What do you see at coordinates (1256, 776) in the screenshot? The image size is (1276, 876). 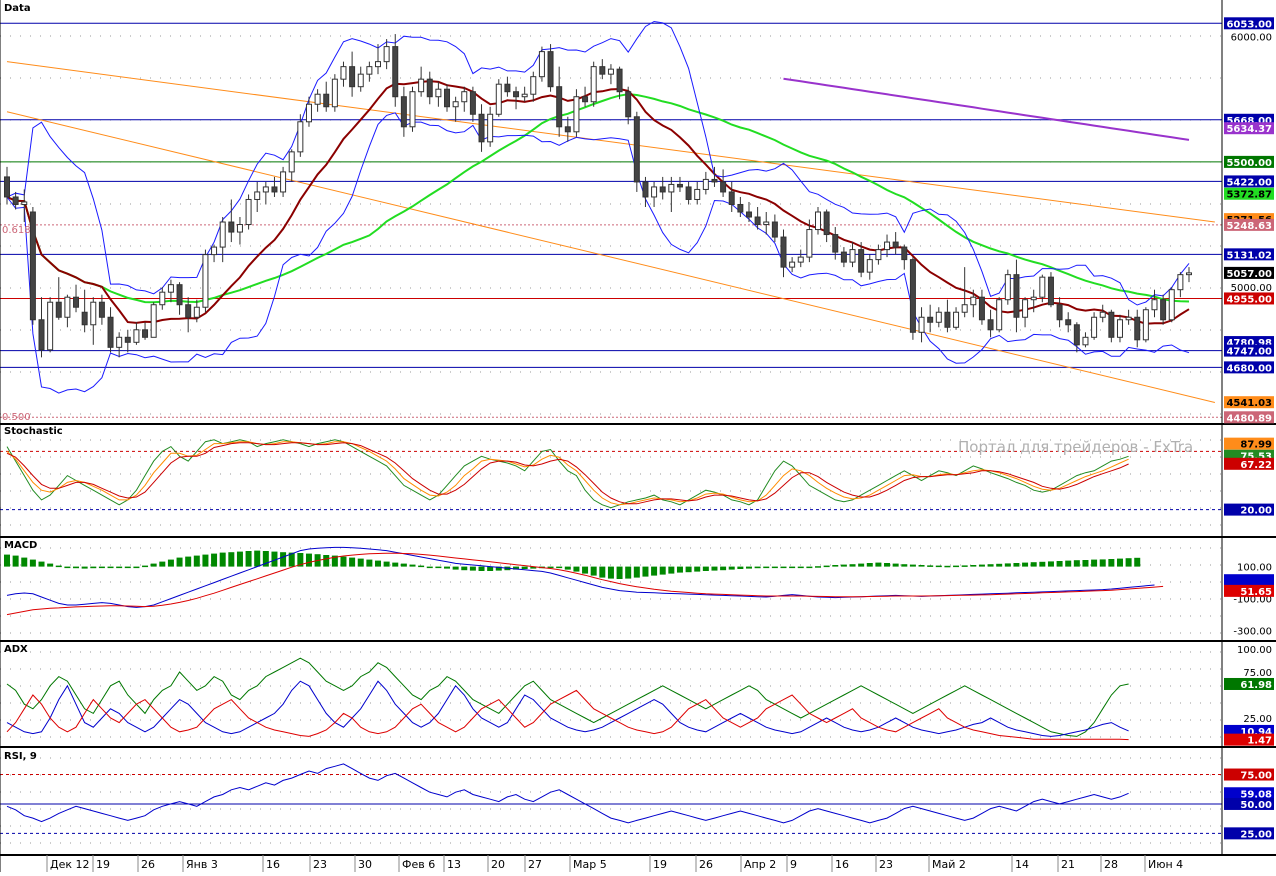 I see `rsi-marker-text: 75.00` at bounding box center [1256, 776].